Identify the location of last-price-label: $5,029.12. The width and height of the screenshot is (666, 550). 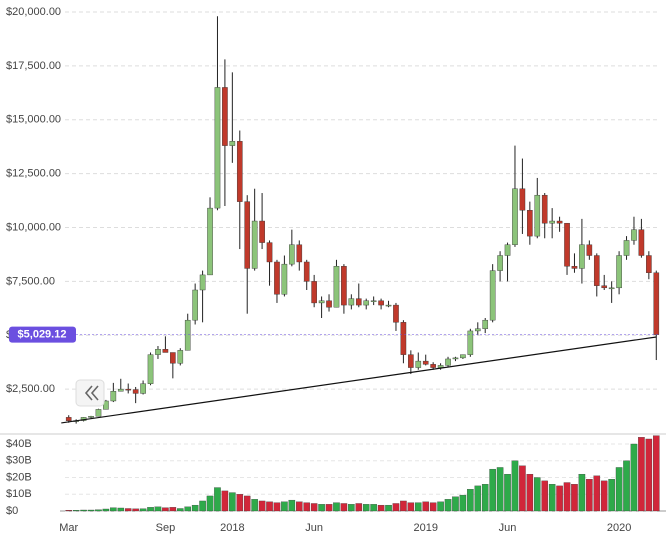
(42, 335).